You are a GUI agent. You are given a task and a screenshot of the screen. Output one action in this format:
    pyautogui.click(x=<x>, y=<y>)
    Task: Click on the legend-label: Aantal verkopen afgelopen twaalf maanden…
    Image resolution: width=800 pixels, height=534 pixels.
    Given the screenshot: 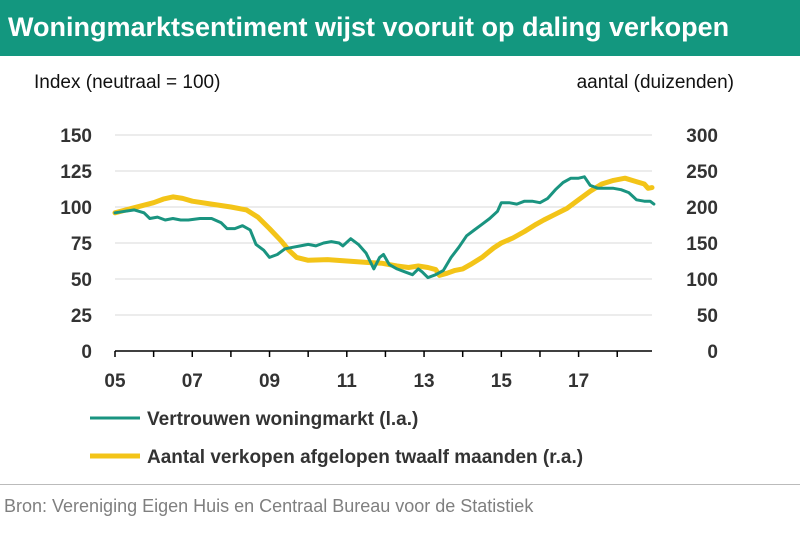 What is the action you would take?
    pyautogui.click(x=365, y=457)
    